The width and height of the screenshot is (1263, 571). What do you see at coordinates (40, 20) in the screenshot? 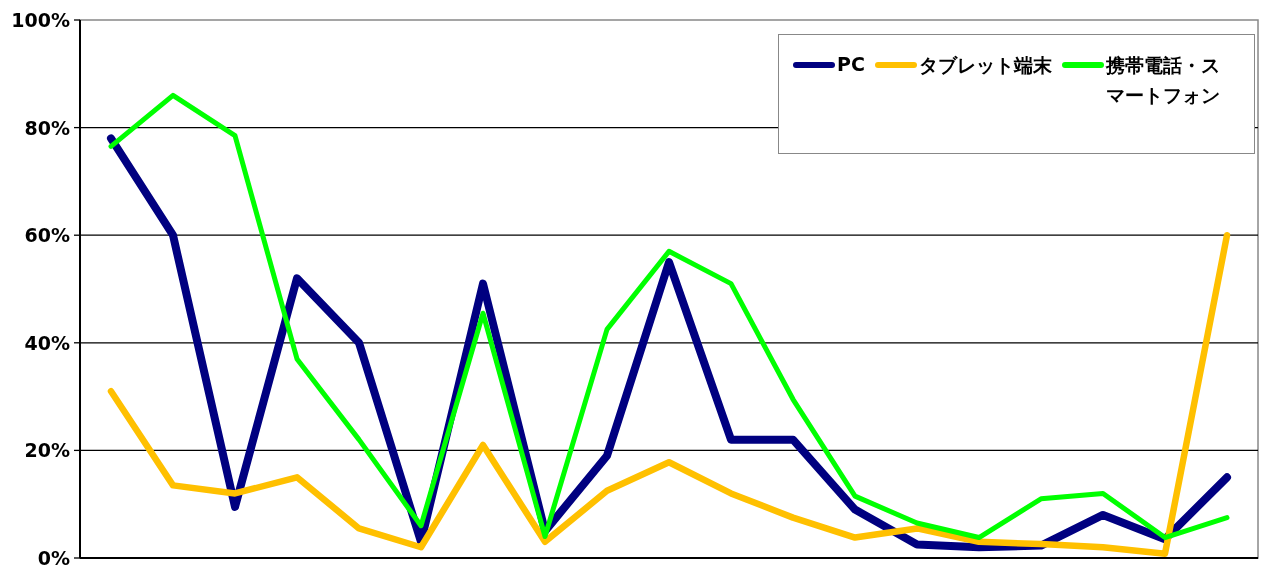
I see `y-tick-label: 100%` at bounding box center [40, 20].